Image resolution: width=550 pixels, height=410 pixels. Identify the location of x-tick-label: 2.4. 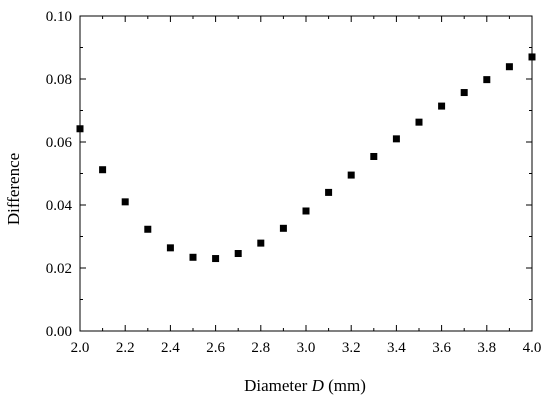
(170, 348).